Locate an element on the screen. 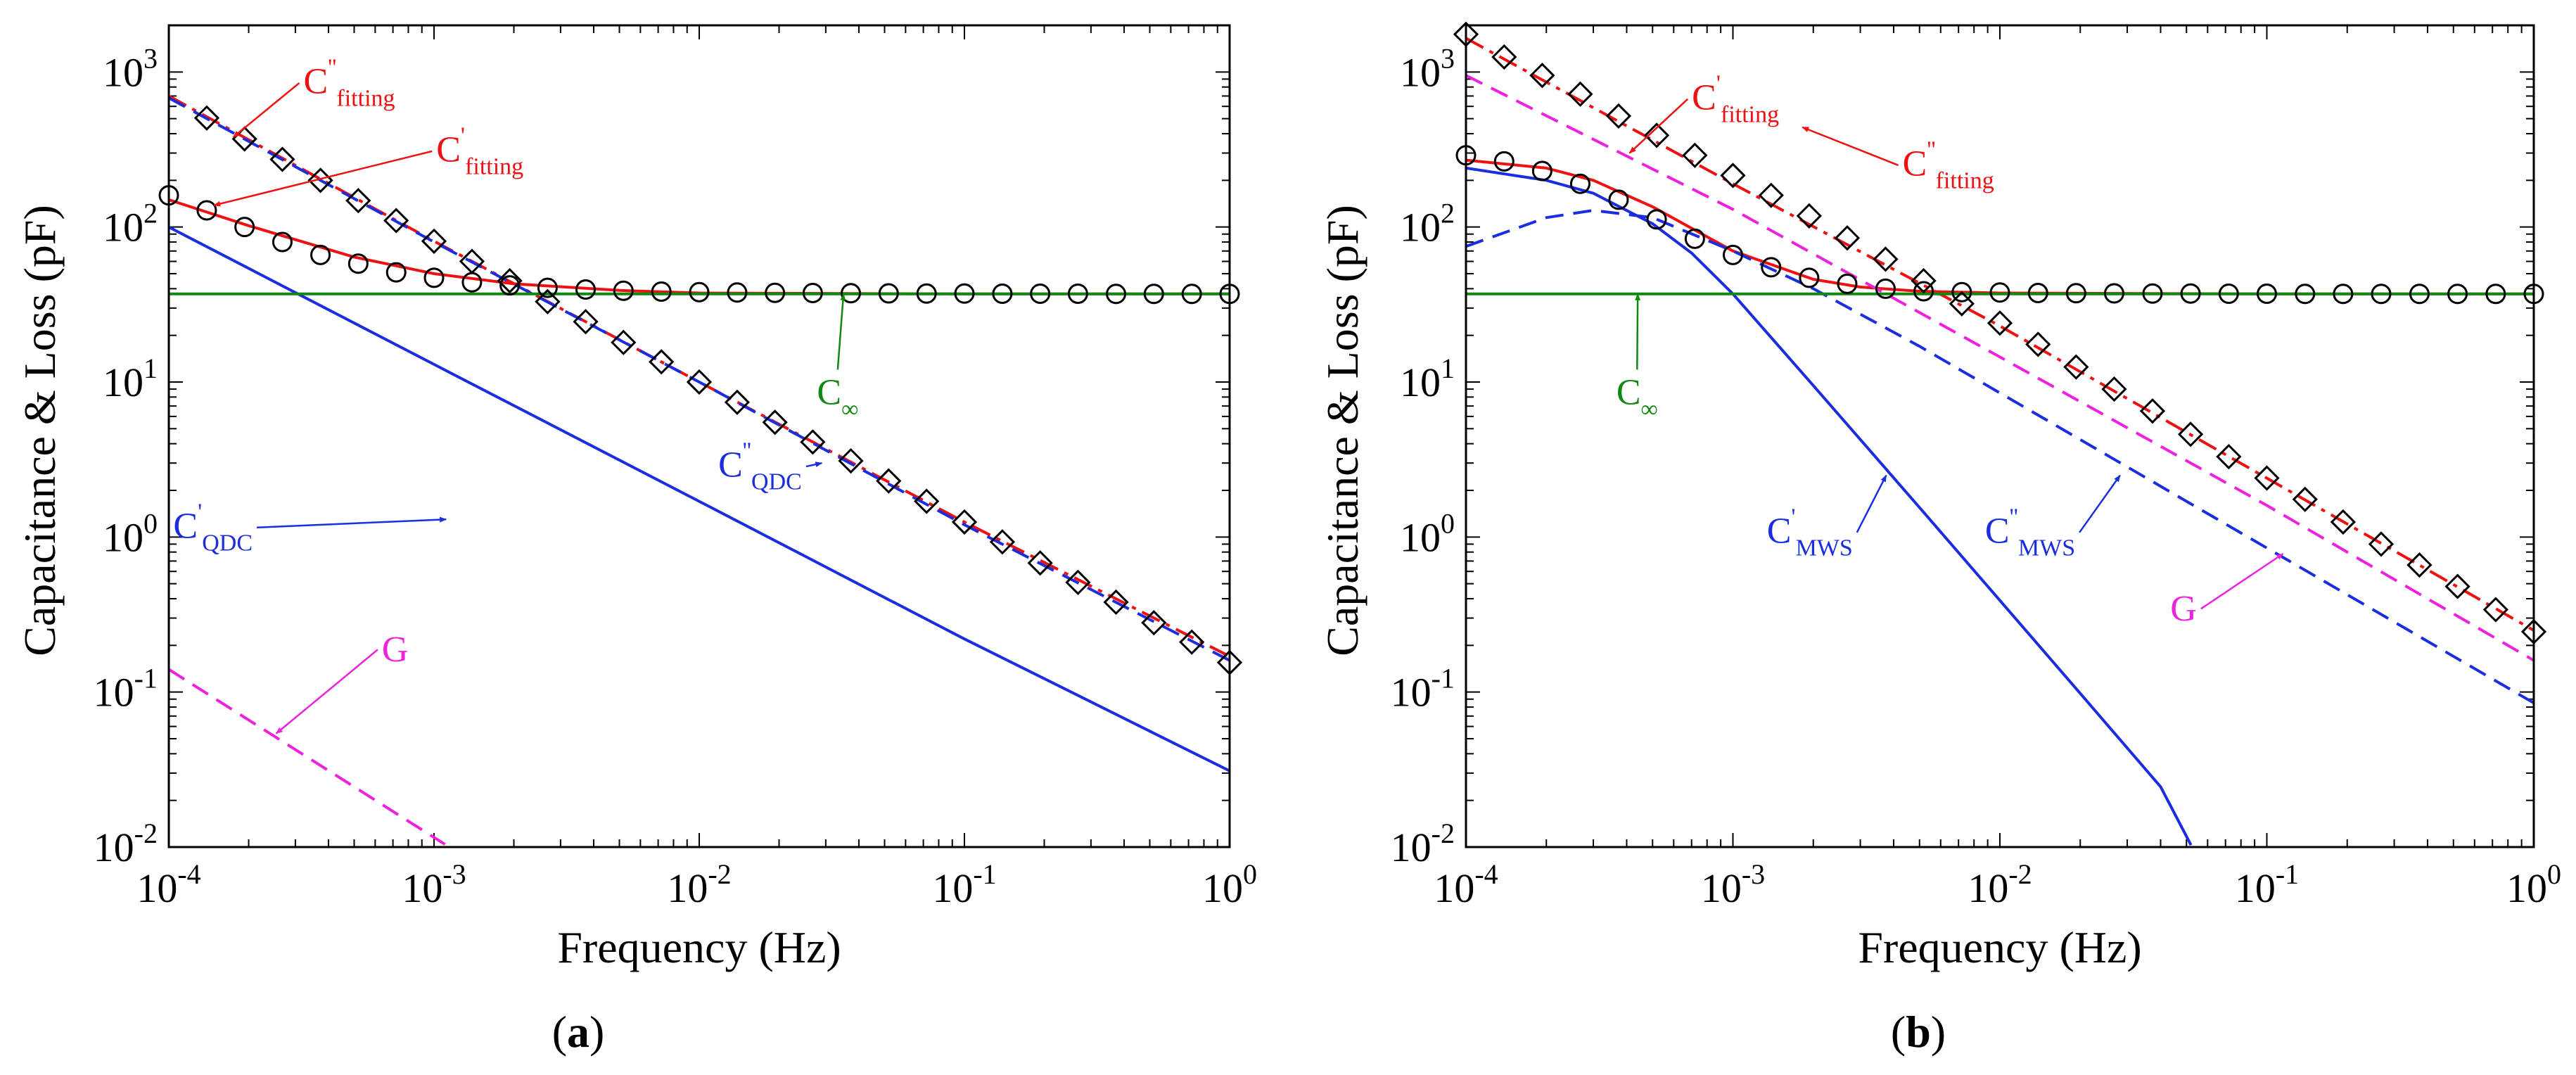 This screenshot has width=2576, height=1075. x-tick-label: 10⁻⁴ is located at coordinates (1466, 885).